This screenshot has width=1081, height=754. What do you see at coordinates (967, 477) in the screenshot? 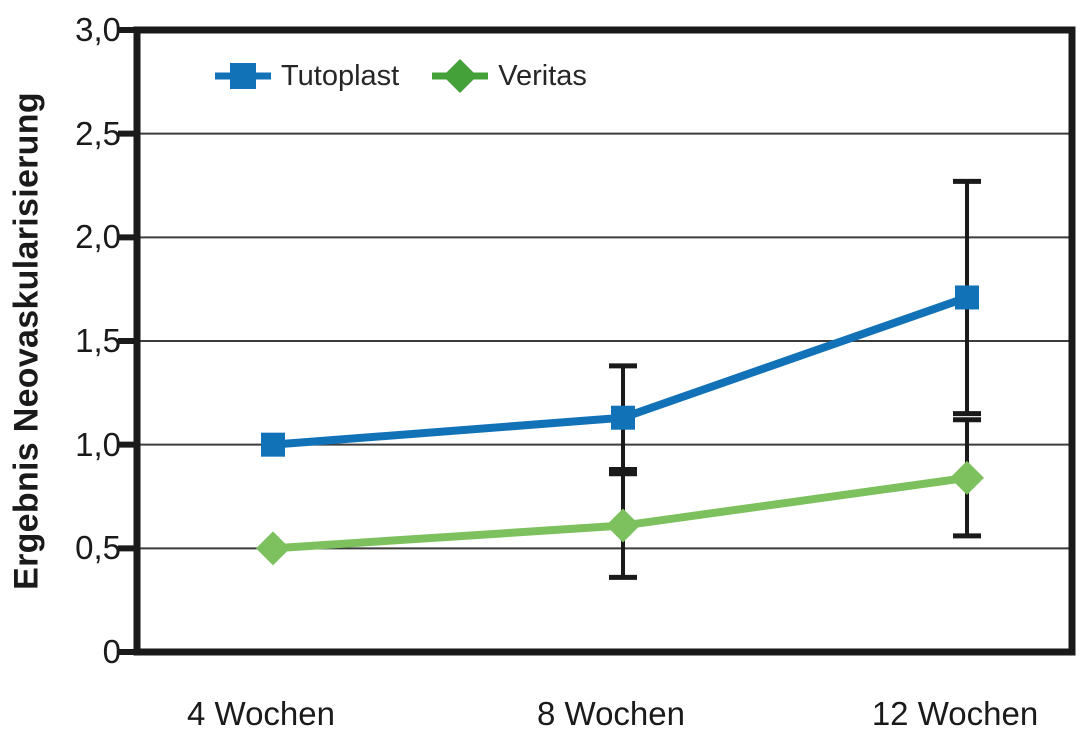
I see `marker-veritas-12-wochen` at bounding box center [967, 477].